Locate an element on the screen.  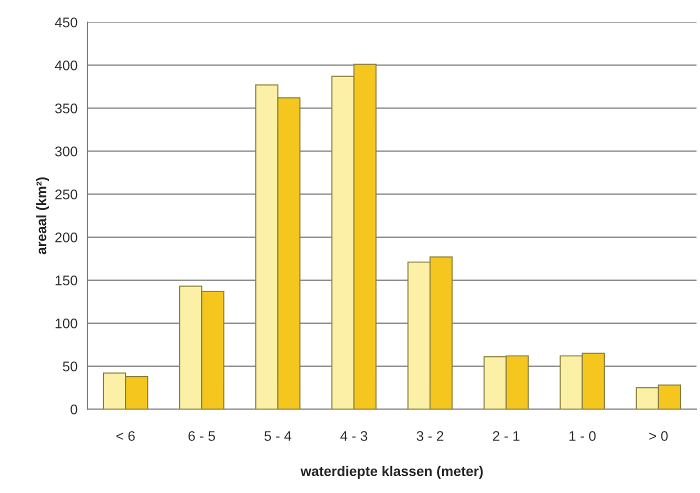
x-tick-label: 3 - 2 is located at coordinates (430, 436).